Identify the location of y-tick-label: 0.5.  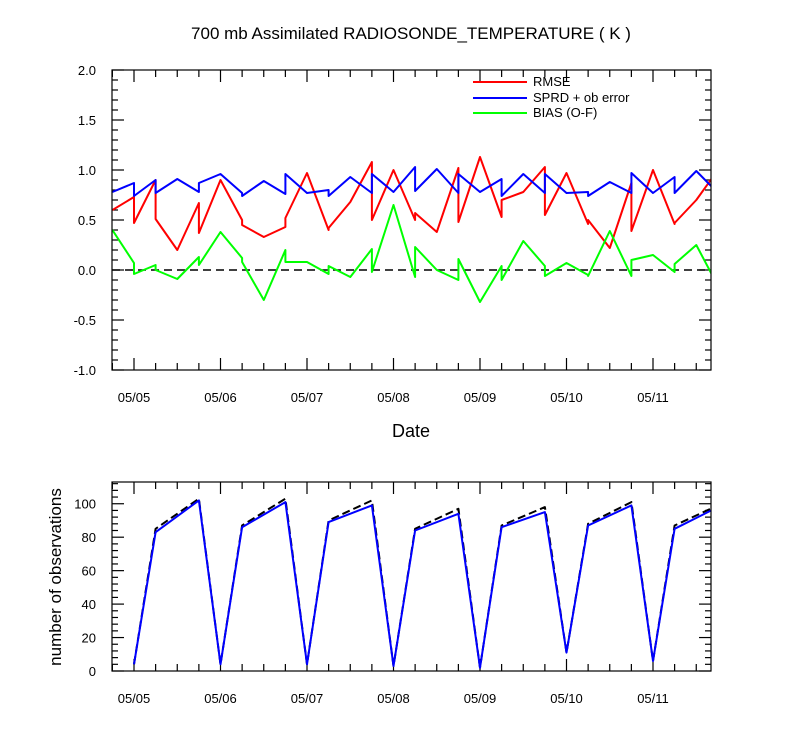
(87, 220).